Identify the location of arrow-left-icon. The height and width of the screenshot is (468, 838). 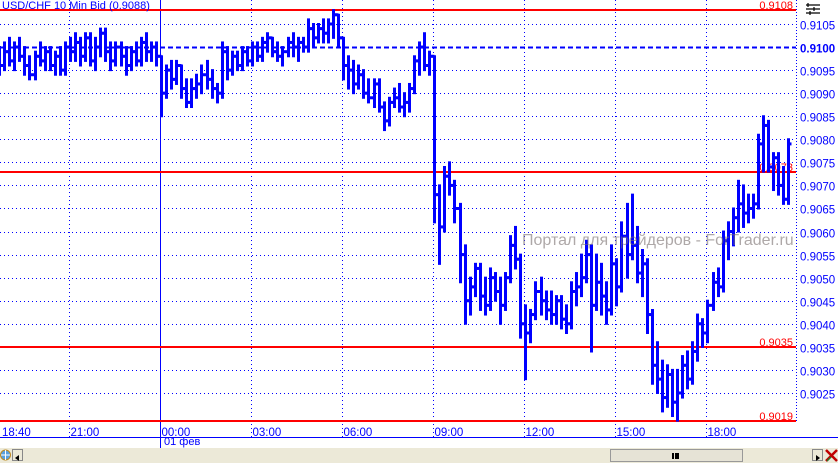
(17, 458).